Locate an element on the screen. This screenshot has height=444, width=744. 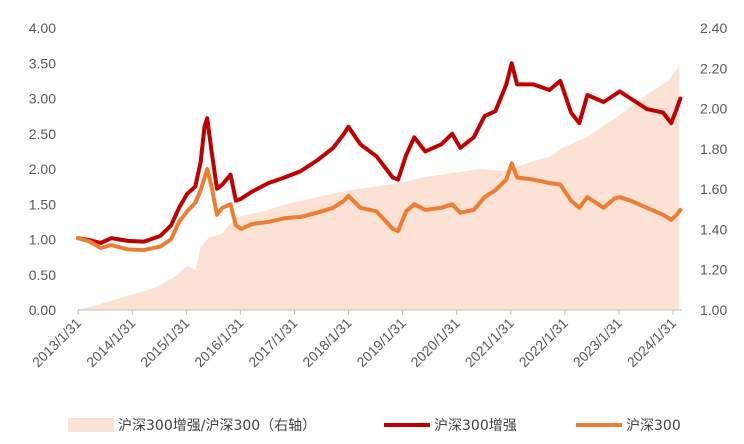
x-tick-label: 2014/1/31 is located at coordinates (111, 343).